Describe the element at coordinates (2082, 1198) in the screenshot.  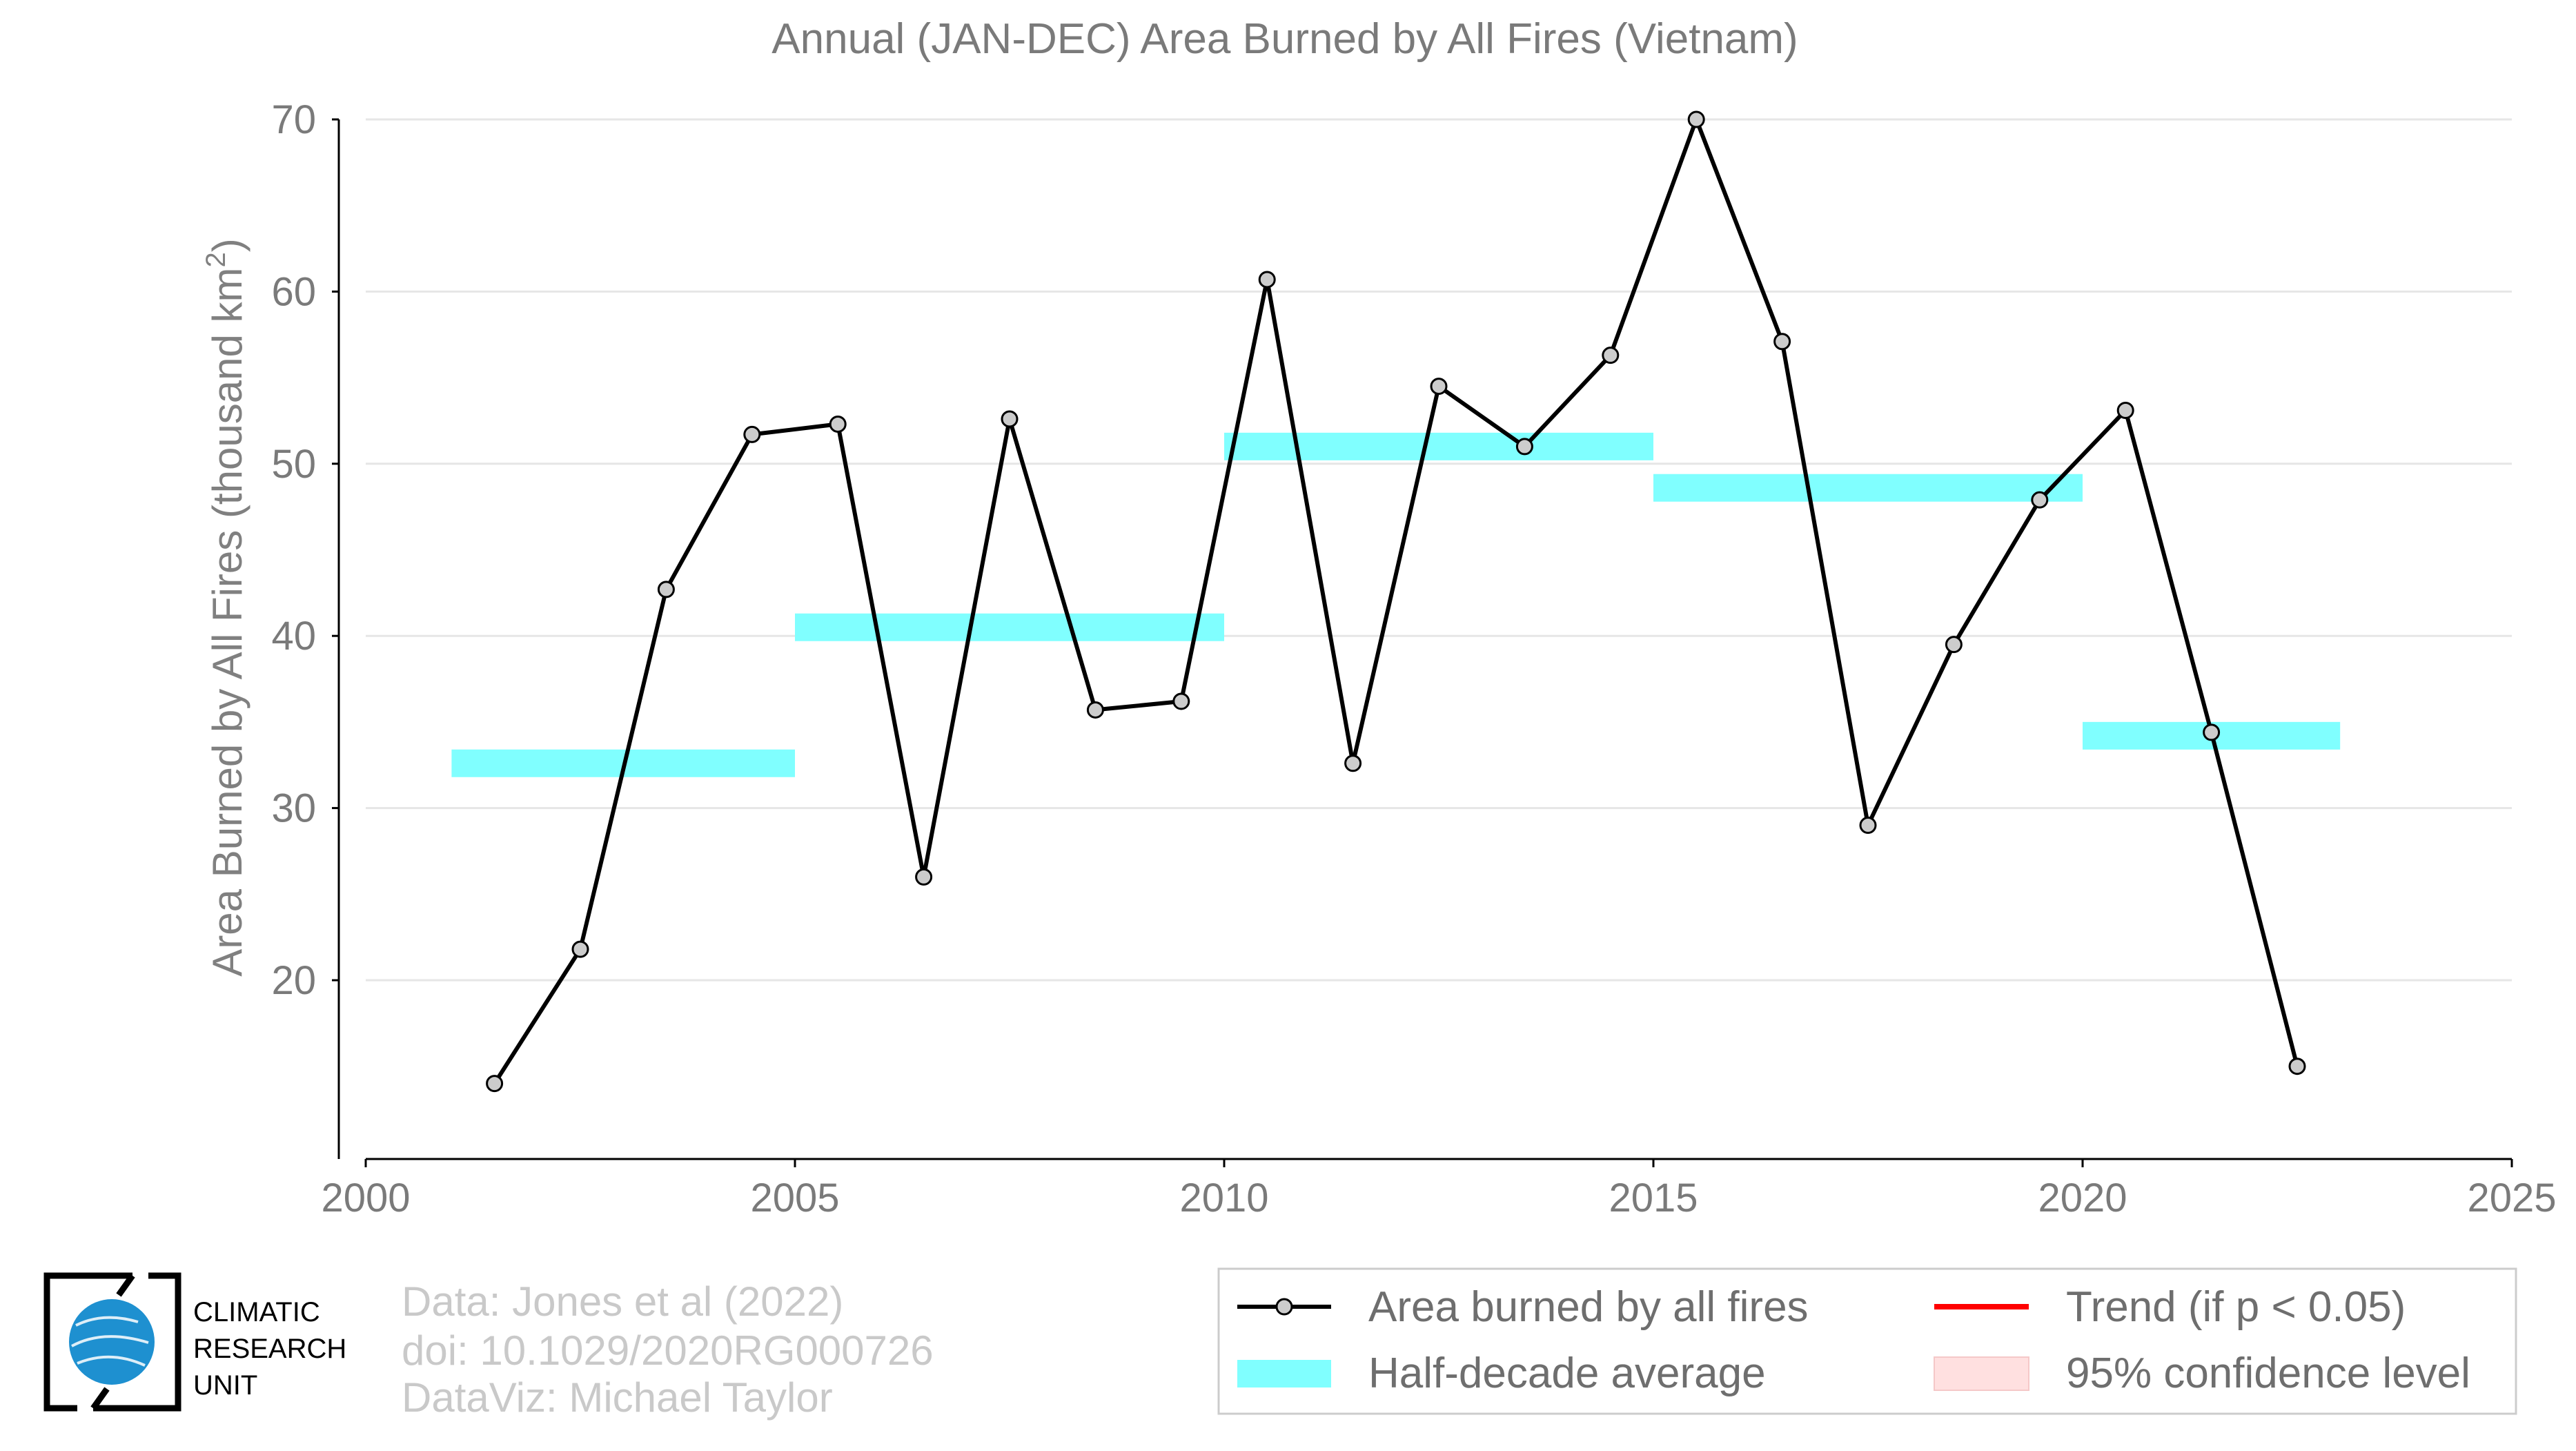
I see `x-tick-label-2020: 2020` at that location.